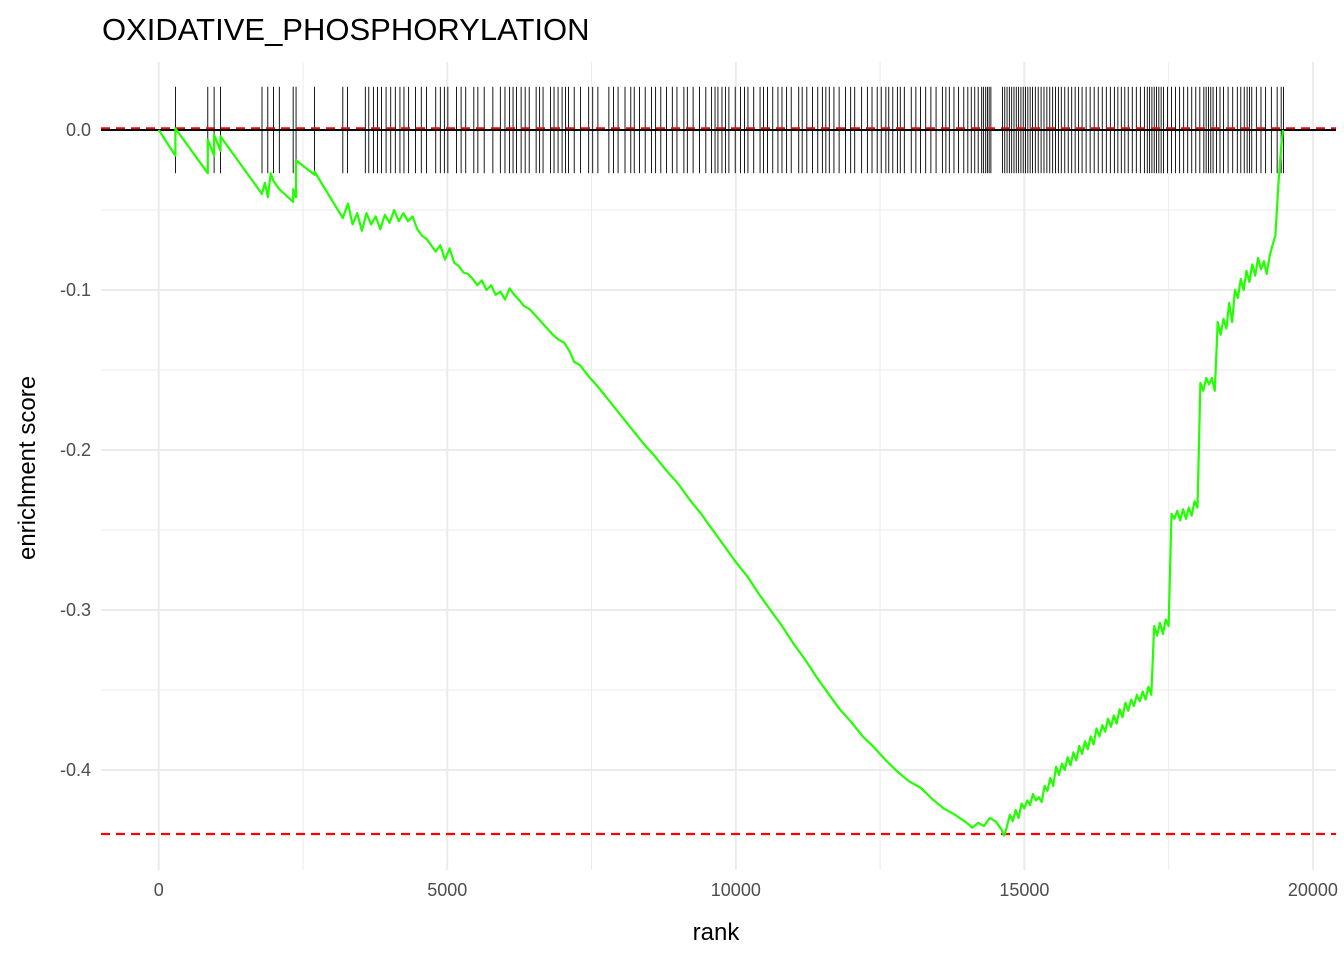 This screenshot has width=1344, height=960. Describe the element at coordinates (75, 610) in the screenshot. I see `y-tick-label: -0.3` at that location.